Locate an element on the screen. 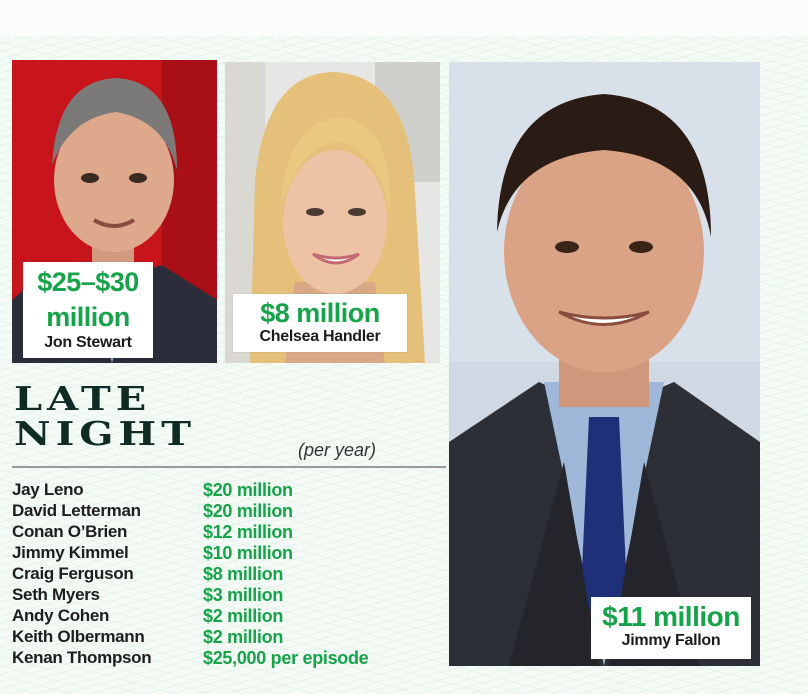 This screenshot has height=694, width=808. list-item: Andy Cohen $2 million is located at coordinates (232, 616).